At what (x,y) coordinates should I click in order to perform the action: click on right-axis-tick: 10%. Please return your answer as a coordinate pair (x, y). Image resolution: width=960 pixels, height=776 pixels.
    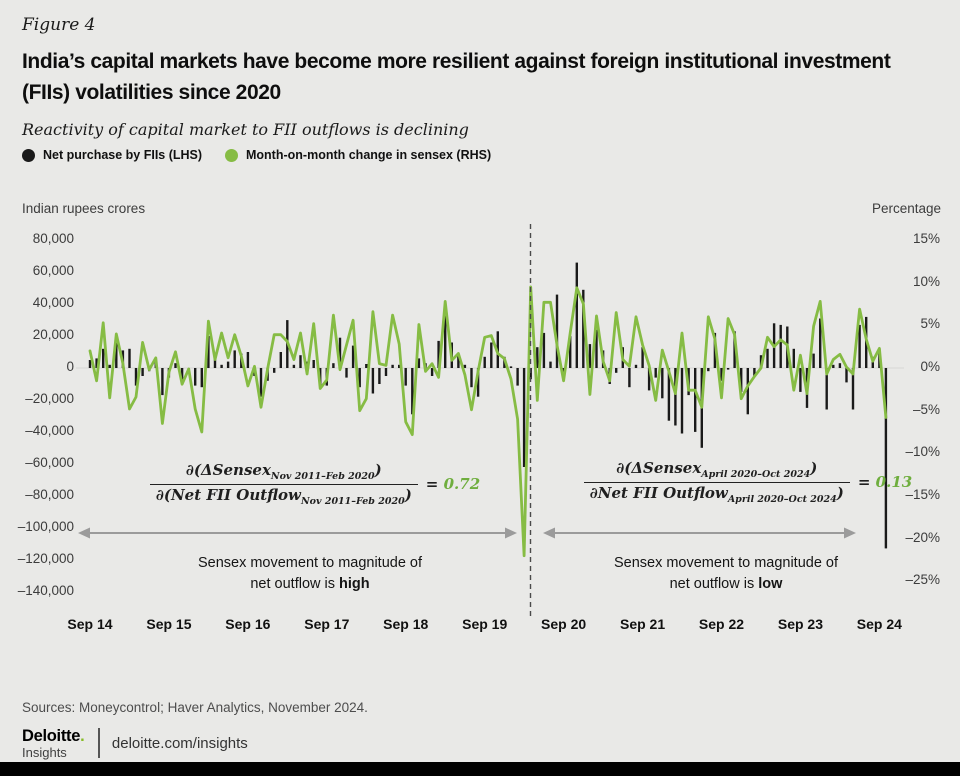
    Looking at the image, I should click on (926, 281).